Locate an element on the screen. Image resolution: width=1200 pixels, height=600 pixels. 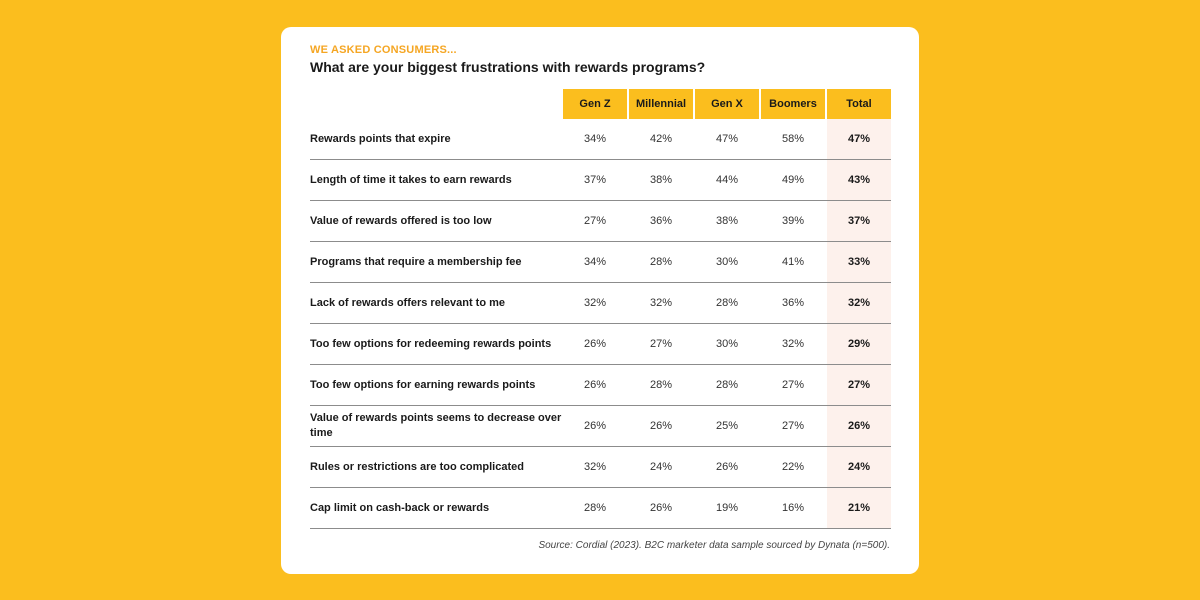
cell-total: 33% is located at coordinates (859, 262).